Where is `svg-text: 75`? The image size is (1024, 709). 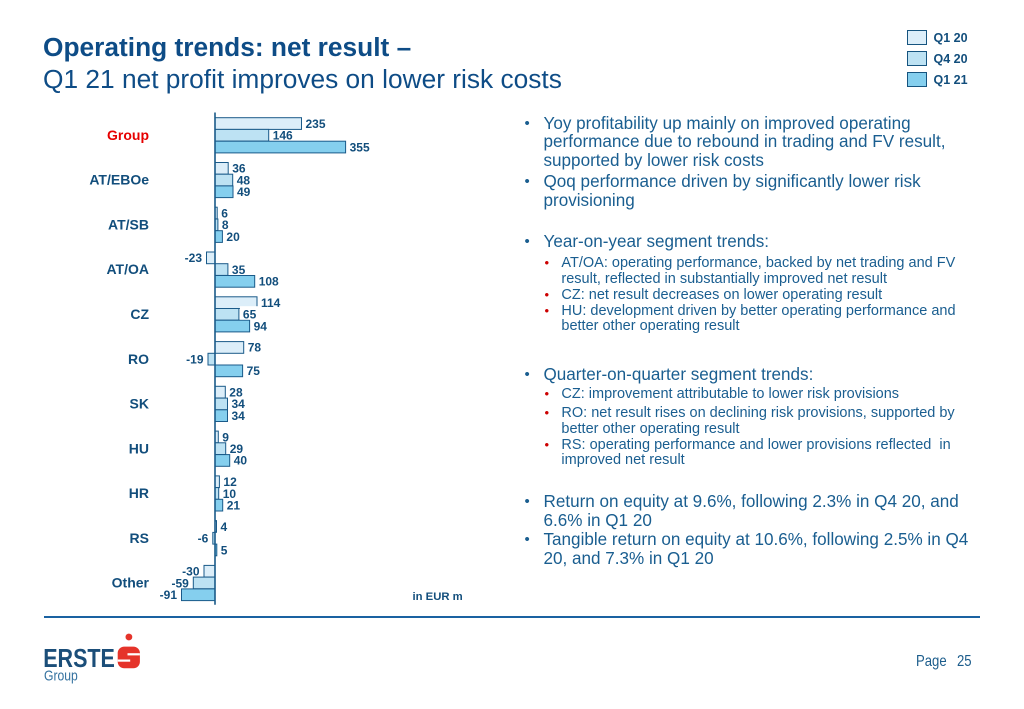 svg-text: 75 is located at coordinates (254, 371).